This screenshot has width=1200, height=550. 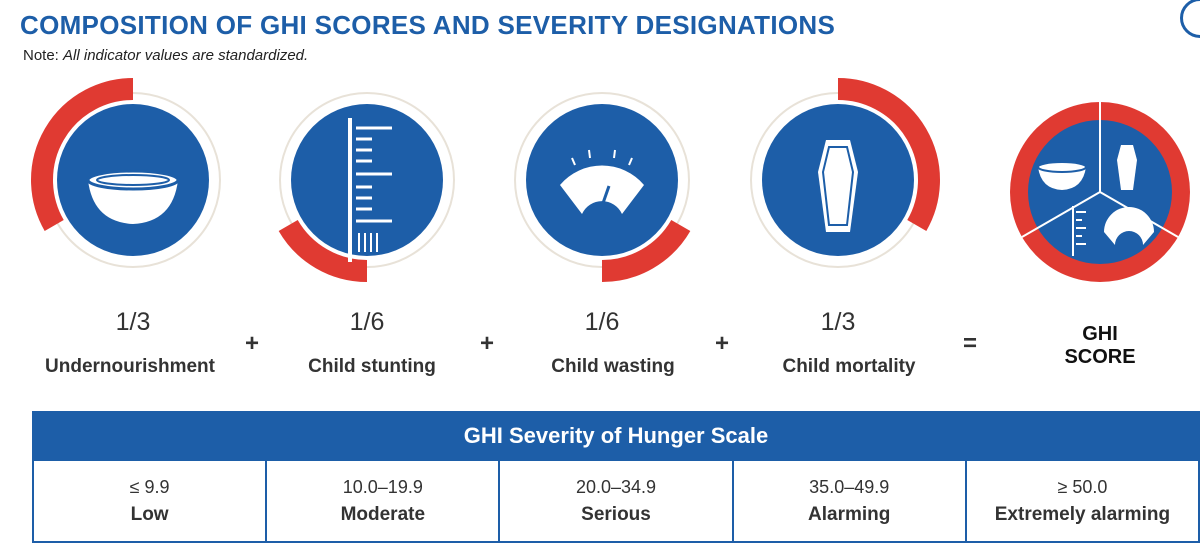 What do you see at coordinates (838, 186) in the screenshot?
I see `coffin-icon` at bounding box center [838, 186].